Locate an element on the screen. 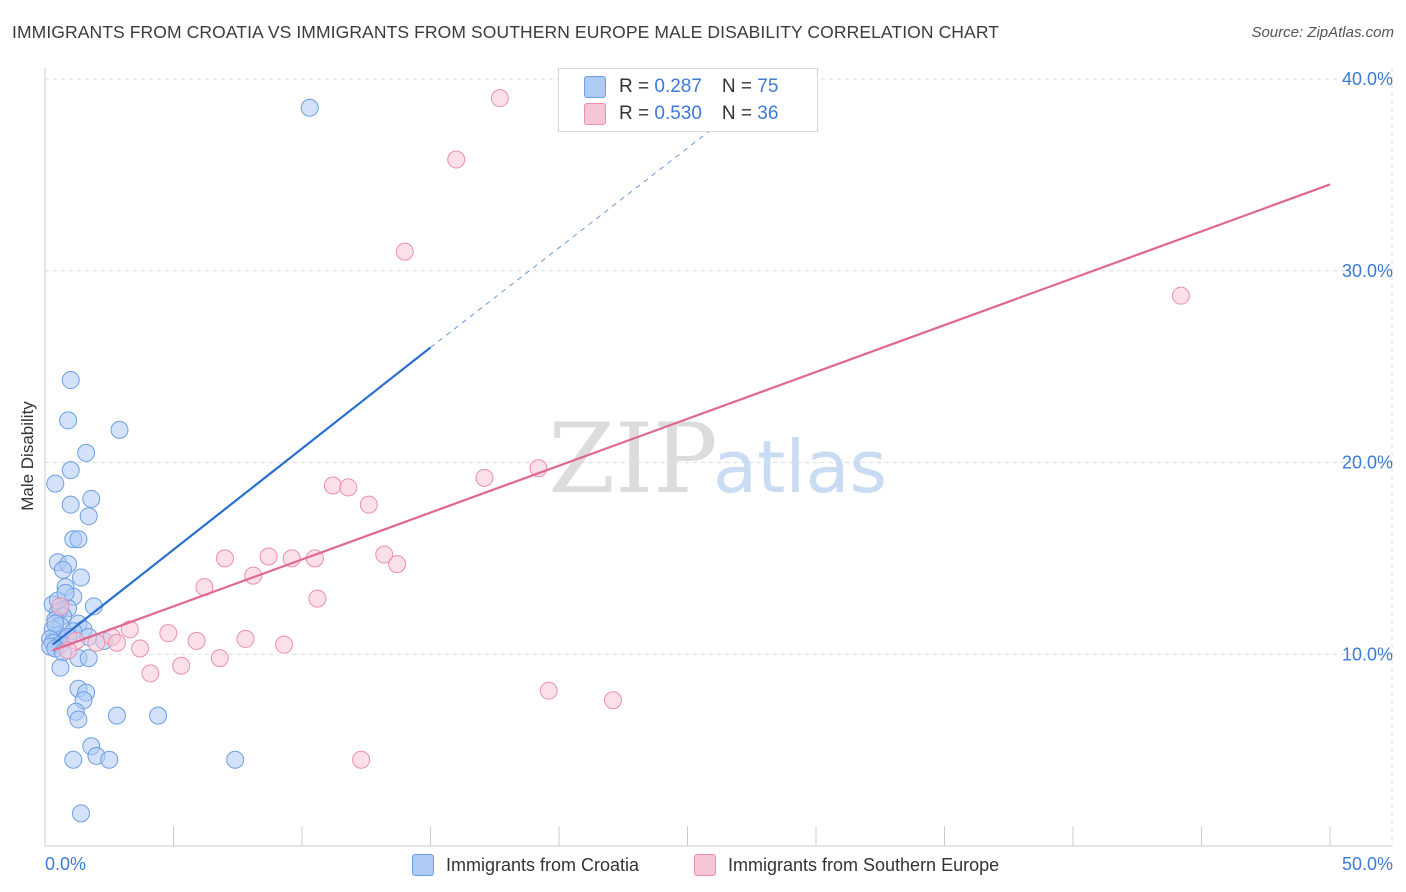 The image size is (1406, 892). source-label: Source: ZipAtlas.com is located at coordinates (1322, 32).